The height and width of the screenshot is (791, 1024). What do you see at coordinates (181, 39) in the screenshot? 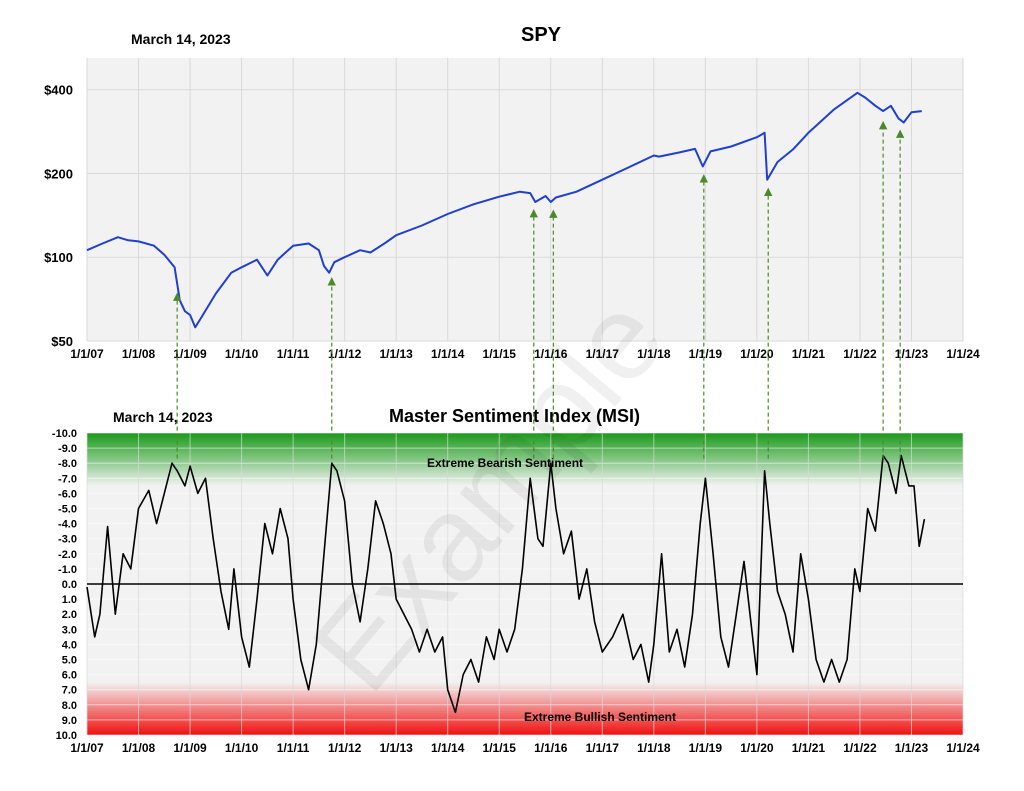
I see `spy-report-date: March 14, 2023` at bounding box center [181, 39].